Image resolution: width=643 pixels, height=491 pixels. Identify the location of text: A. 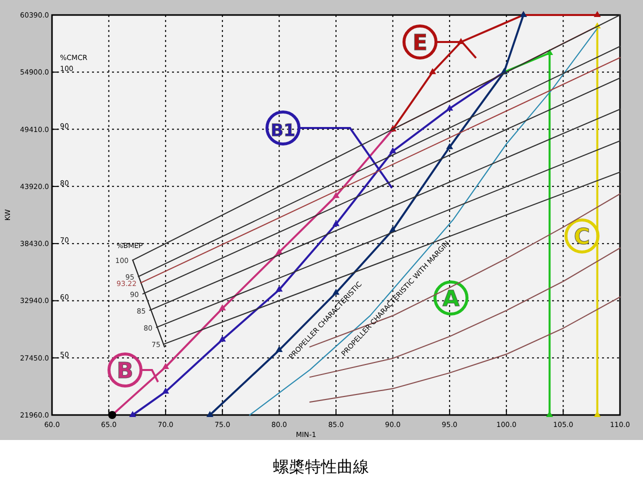
(451, 299).